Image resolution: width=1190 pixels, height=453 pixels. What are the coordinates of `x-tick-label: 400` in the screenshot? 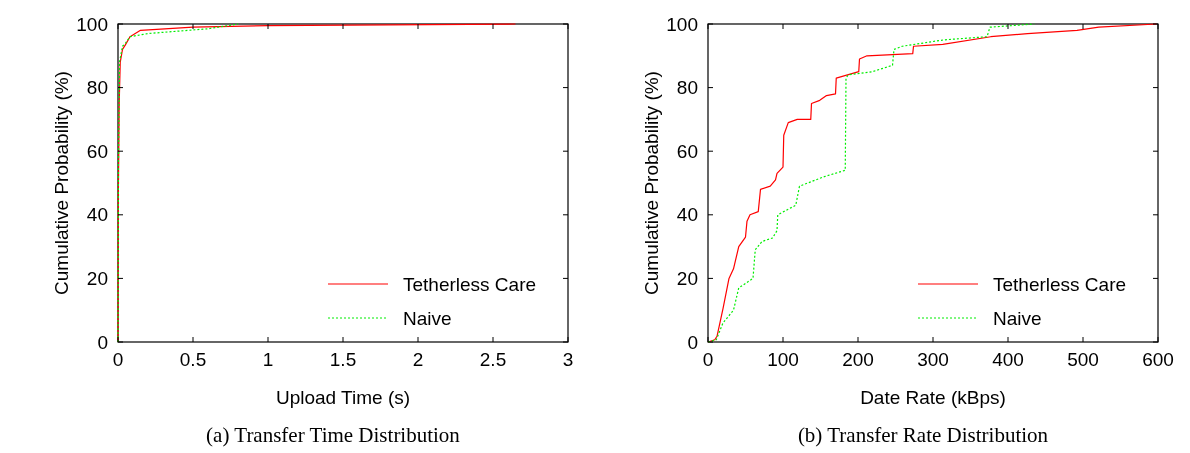 It's located at (1008, 359).